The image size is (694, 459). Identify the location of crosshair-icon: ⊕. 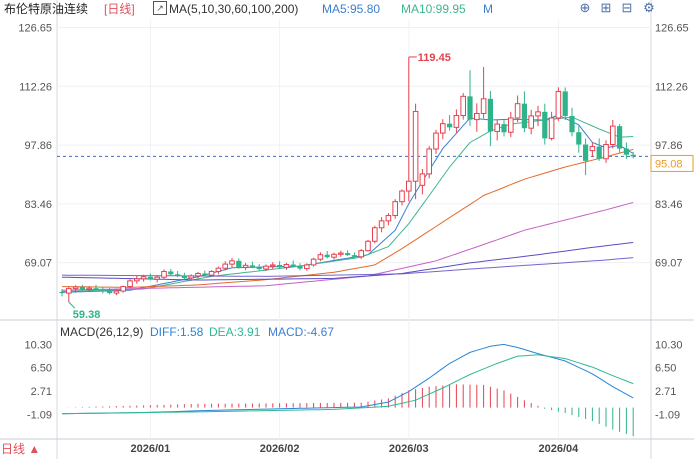
(585, 7).